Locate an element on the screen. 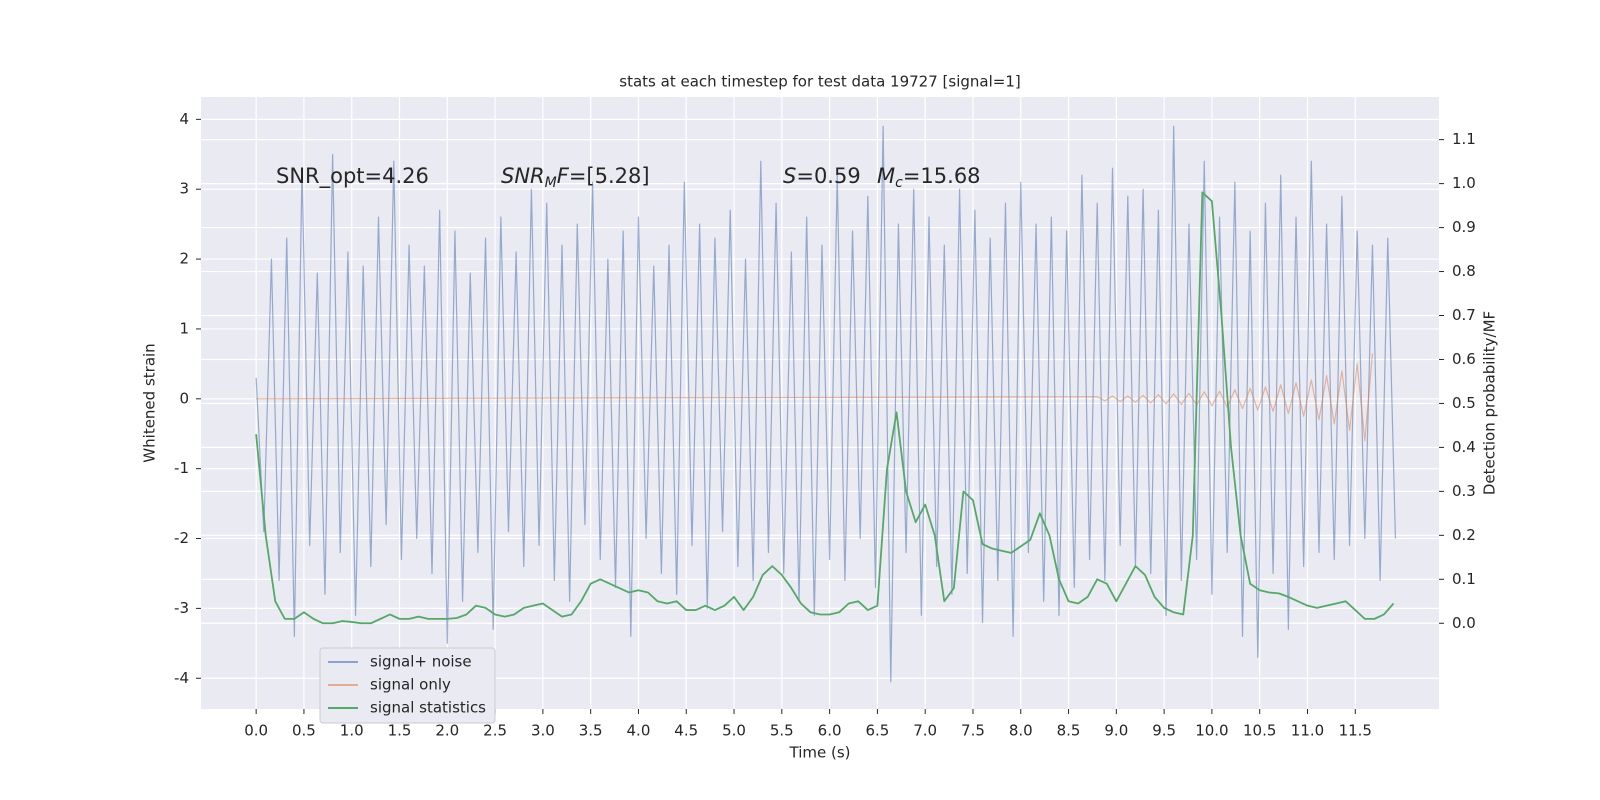 Image resolution: width=1600 pixels, height=800 pixels. x-tick-label: 1.0 is located at coordinates (352, 731).